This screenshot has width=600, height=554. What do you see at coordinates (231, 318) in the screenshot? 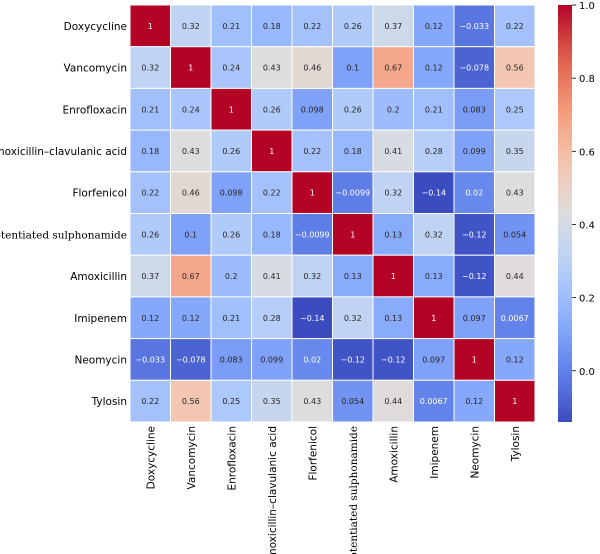
I see `heatmap-cell-label-7-2: 0.21` at bounding box center [231, 318].